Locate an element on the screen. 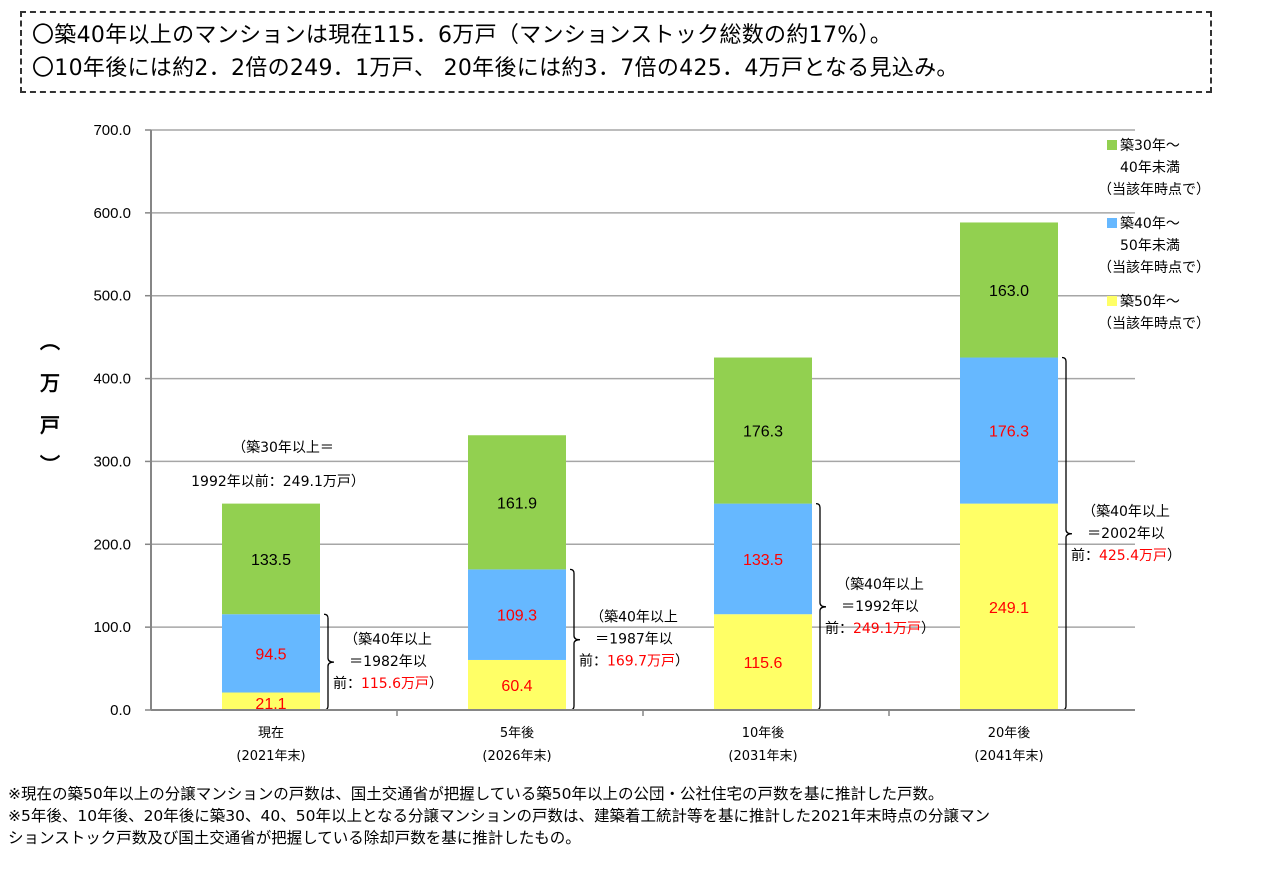 The width and height of the screenshot is (1280, 873). bracket-annotation-line-2: ＝1982年以 is located at coordinates (388, 662).